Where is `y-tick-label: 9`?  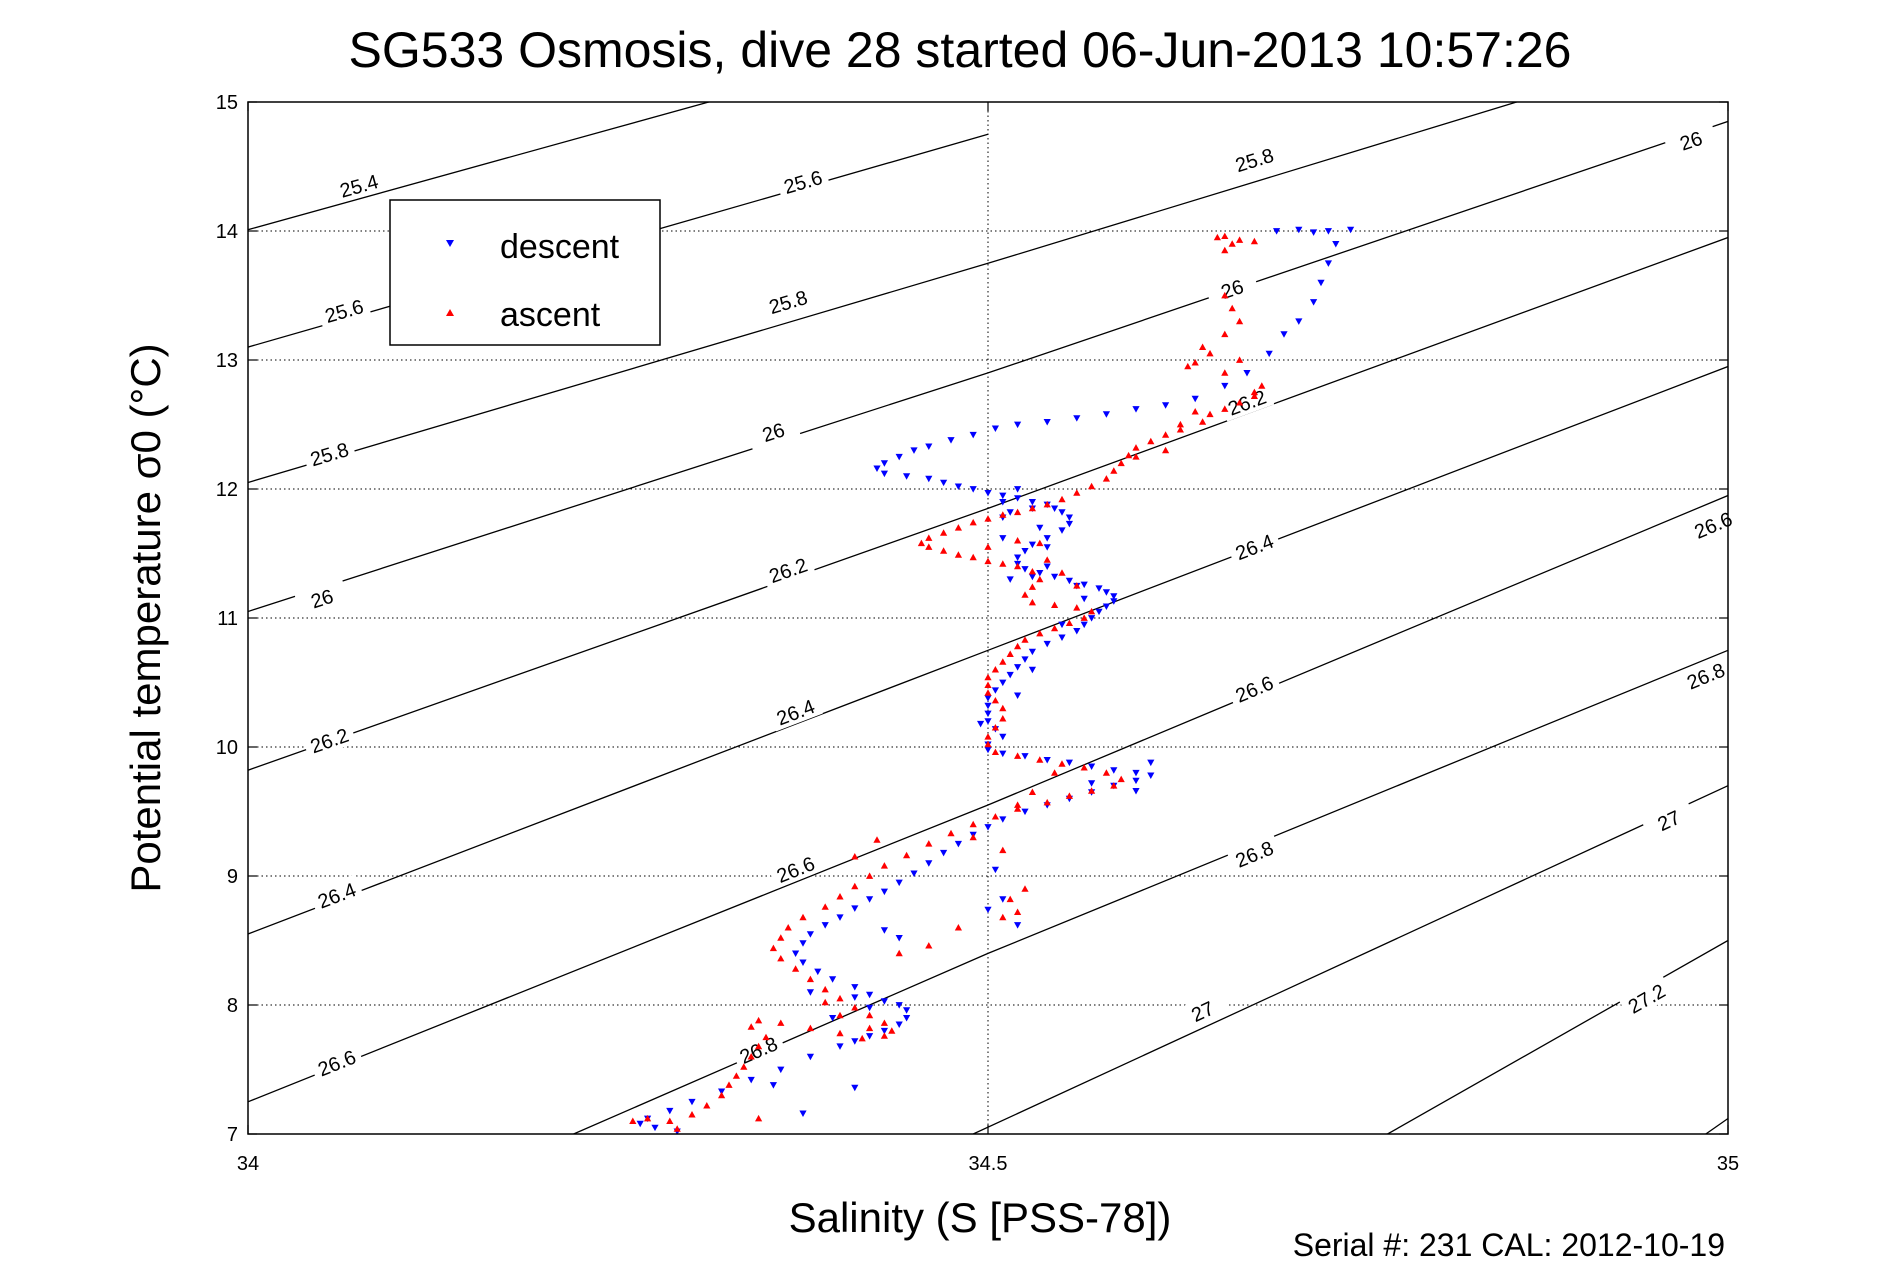 y-tick-label: 9 is located at coordinates (232, 877).